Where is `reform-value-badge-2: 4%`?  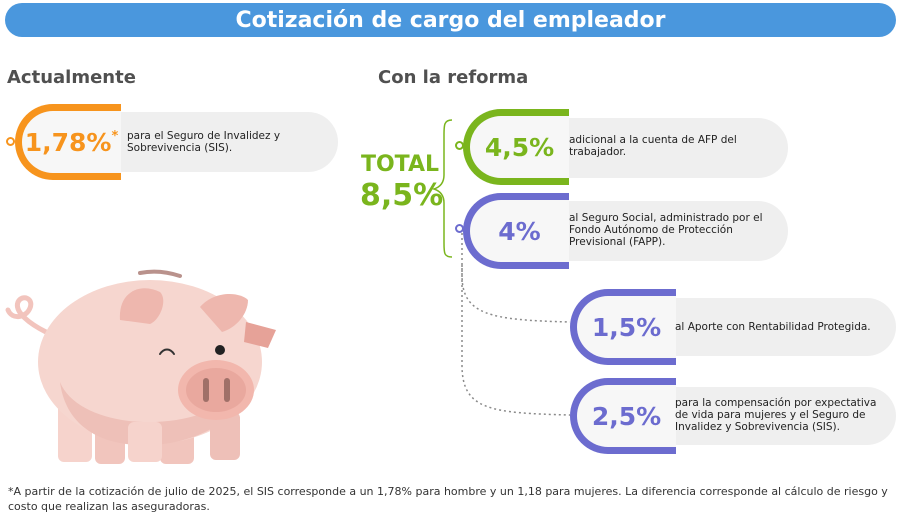 reform-value-badge-2: 4% is located at coordinates (516, 231).